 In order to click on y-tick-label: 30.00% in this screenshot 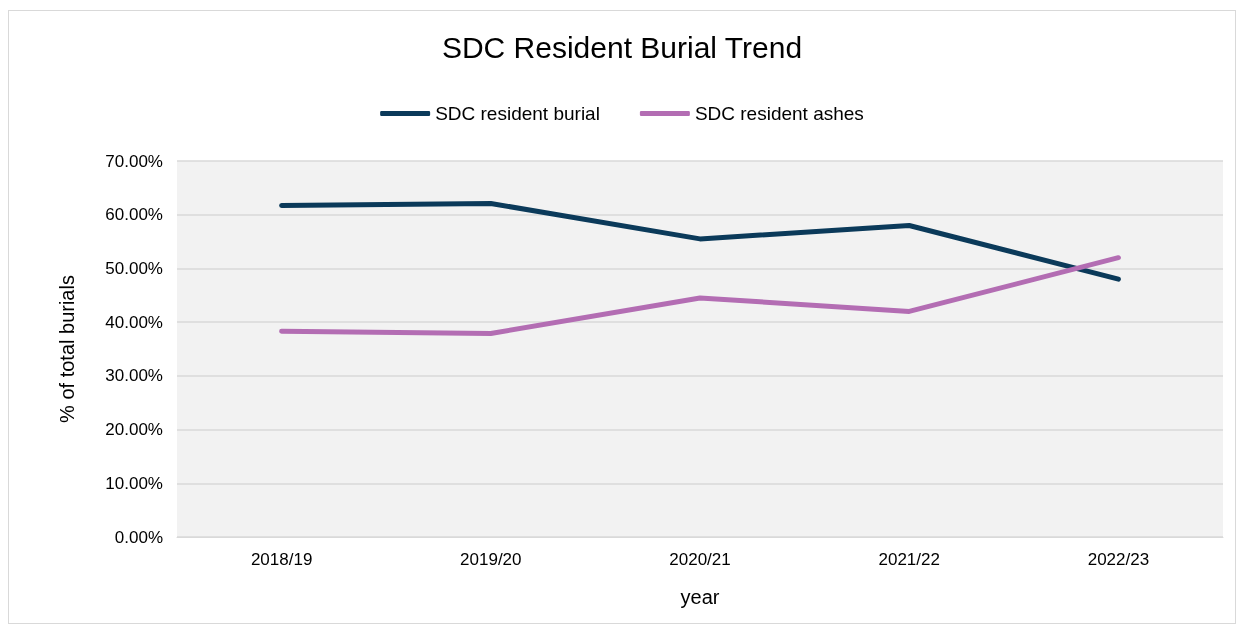, I will do `click(134, 376)`.